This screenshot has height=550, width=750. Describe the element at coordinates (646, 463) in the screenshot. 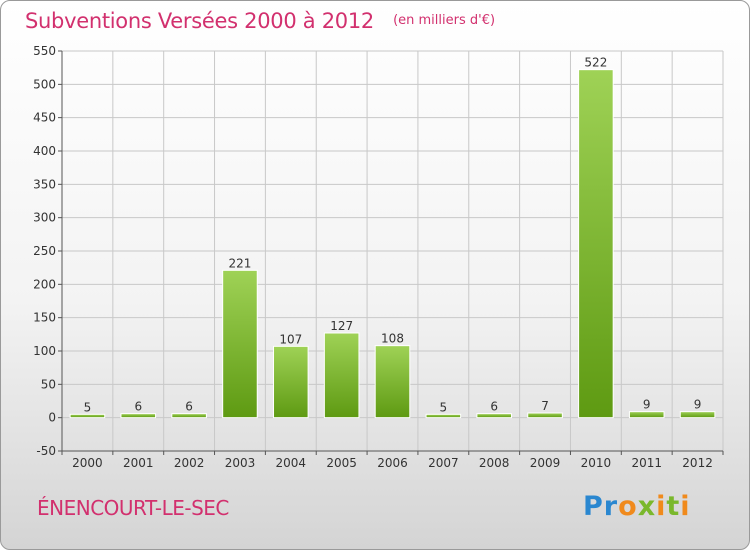

I see `x-tick-label: 2011` at that location.